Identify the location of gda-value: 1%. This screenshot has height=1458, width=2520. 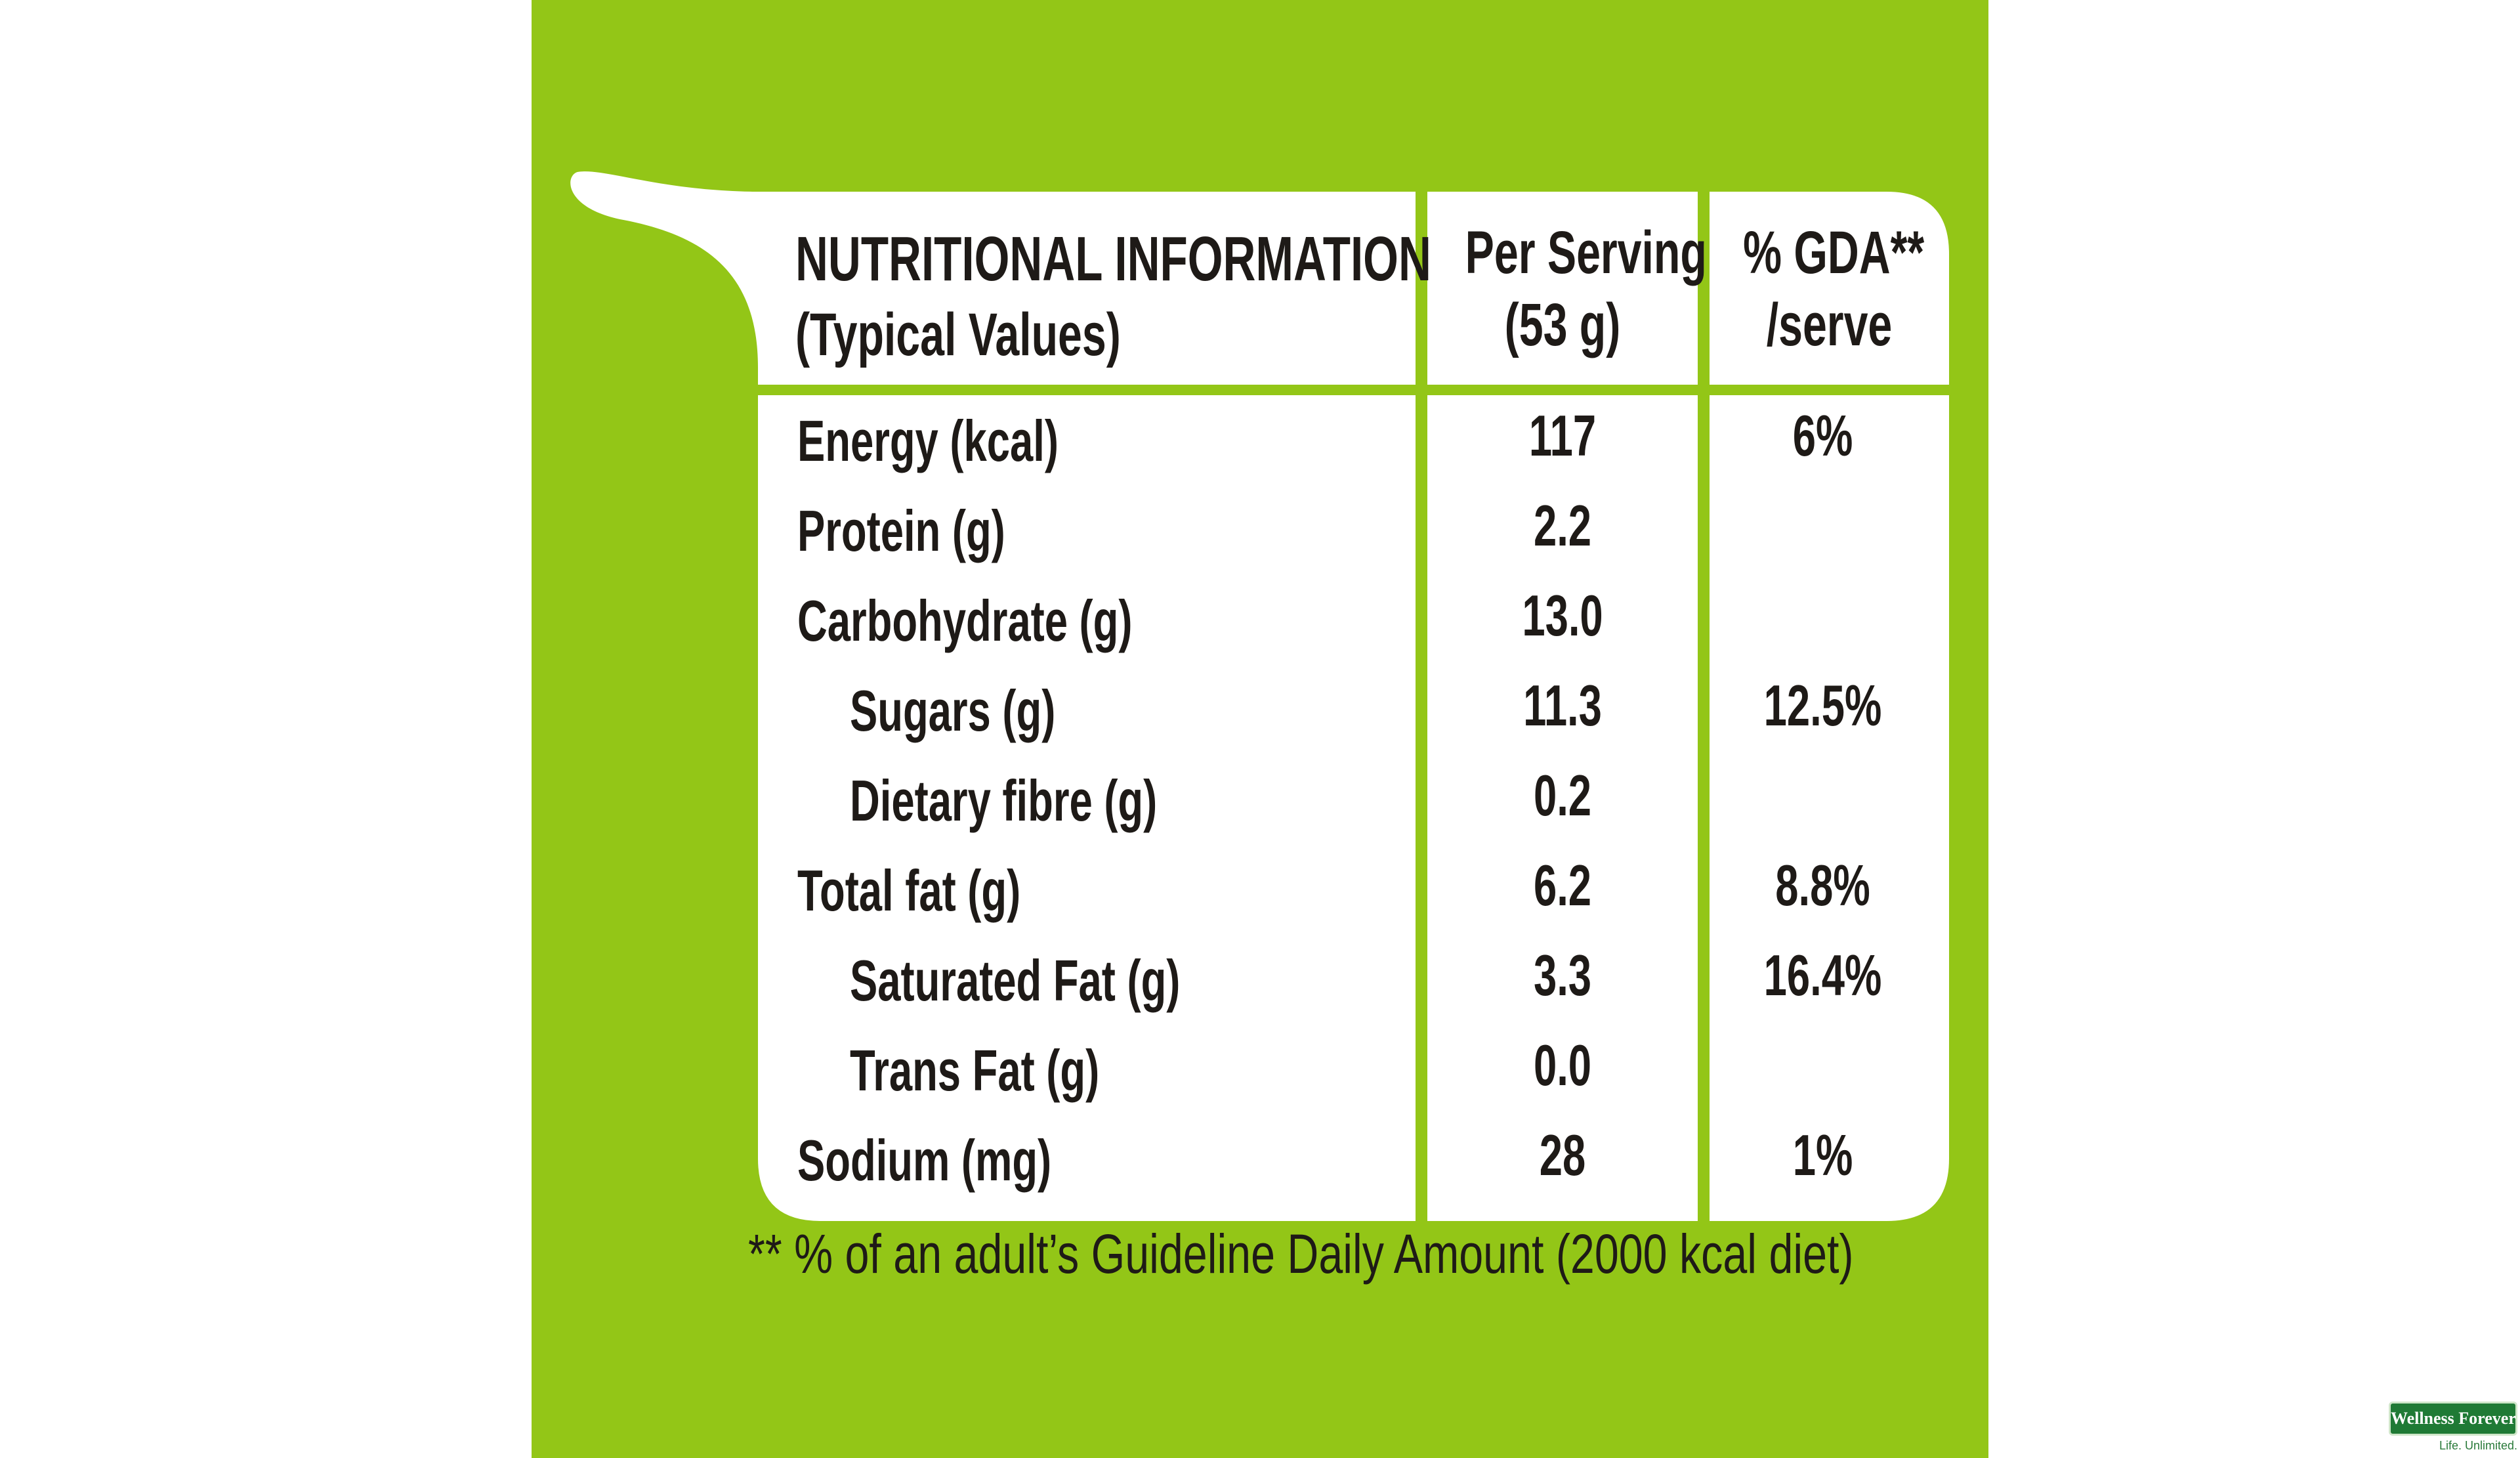
(1822, 1155).